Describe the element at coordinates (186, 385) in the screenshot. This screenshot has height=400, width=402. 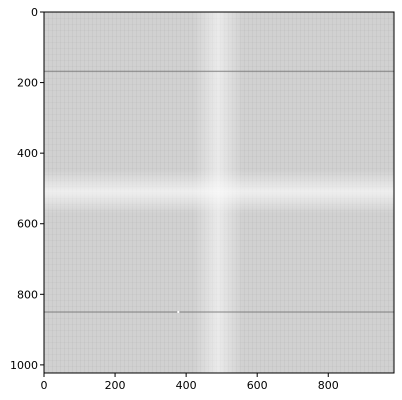
I see `x-tick-label: 400` at that location.